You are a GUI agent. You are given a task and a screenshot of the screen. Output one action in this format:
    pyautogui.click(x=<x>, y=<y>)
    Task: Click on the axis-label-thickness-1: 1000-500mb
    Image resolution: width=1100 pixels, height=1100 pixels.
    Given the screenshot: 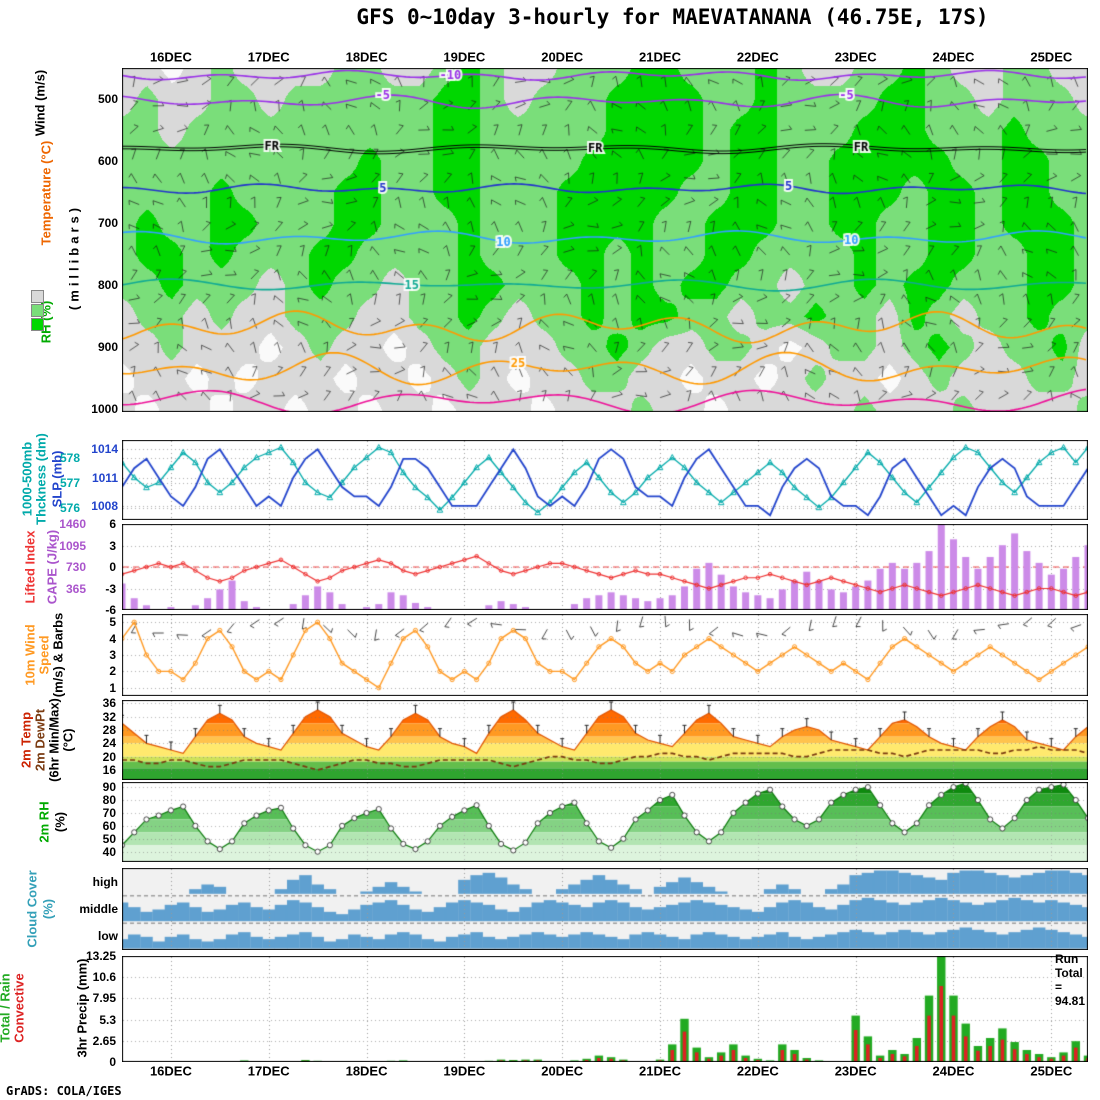 What is the action you would take?
    pyautogui.click(x=27, y=479)
    